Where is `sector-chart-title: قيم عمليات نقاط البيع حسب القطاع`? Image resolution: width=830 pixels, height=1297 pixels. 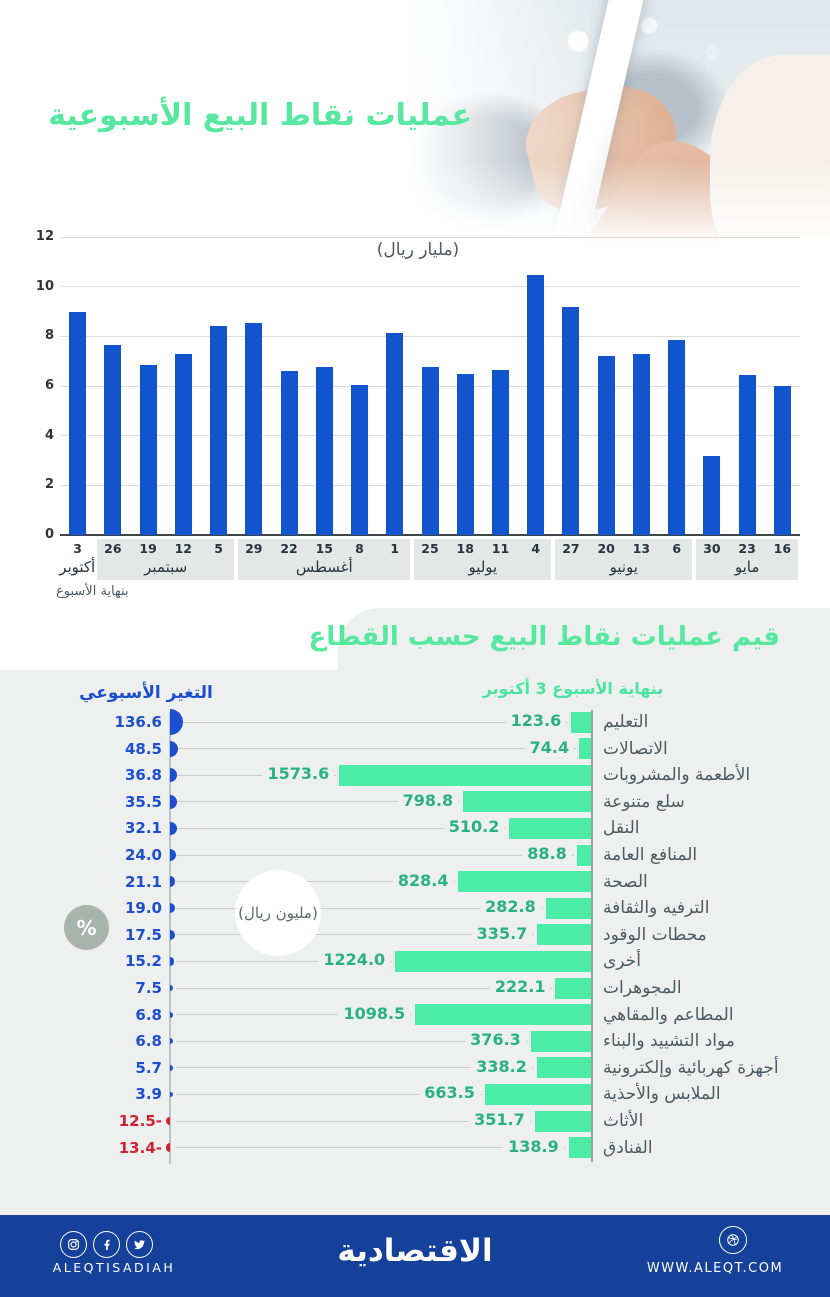
sector-chart-title: قيم عمليات نقاط البيع حسب القطاع is located at coordinates (544, 637).